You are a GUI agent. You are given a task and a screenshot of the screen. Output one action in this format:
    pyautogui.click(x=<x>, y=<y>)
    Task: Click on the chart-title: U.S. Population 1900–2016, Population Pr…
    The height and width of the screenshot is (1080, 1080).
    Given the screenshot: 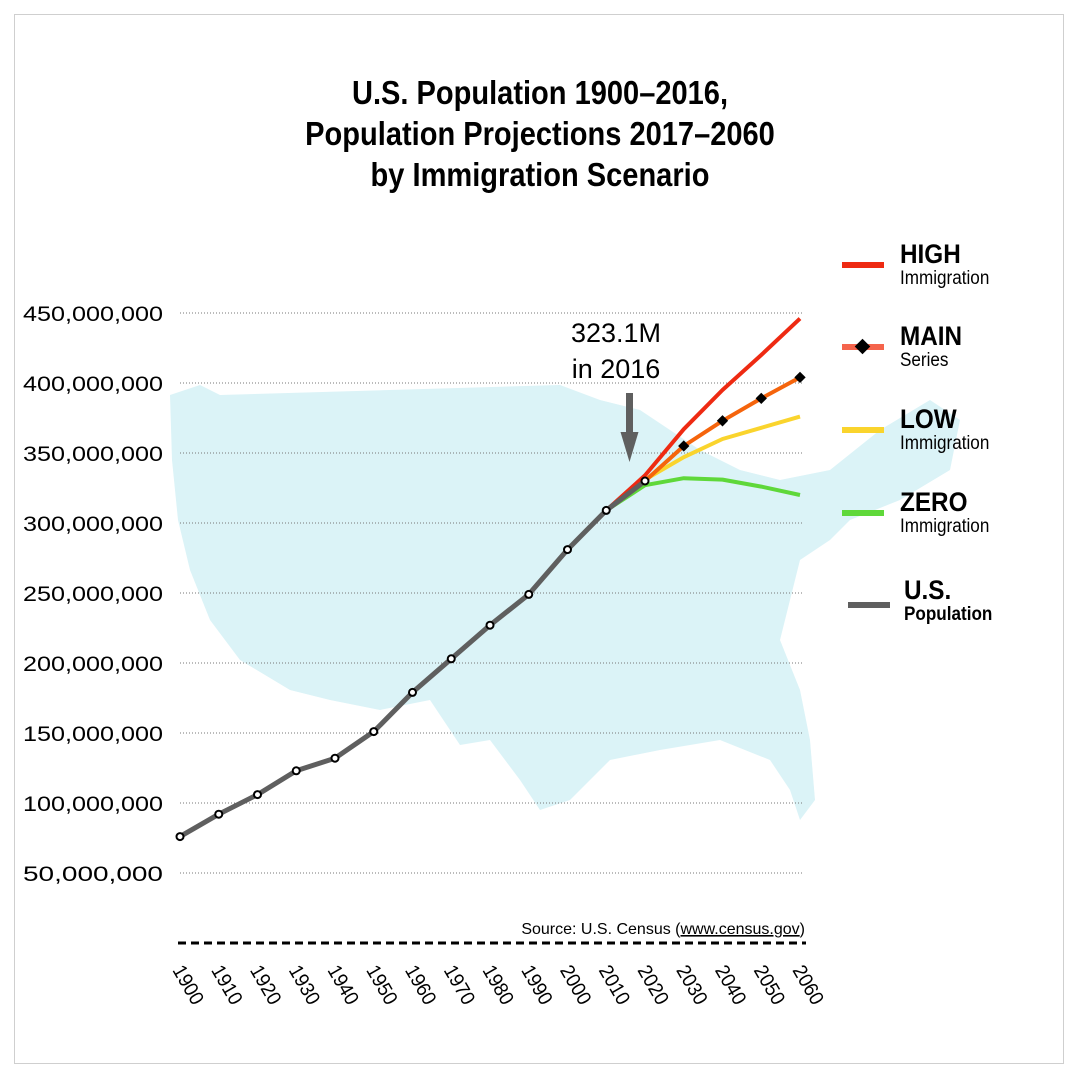 What is the action you would take?
    pyautogui.click(x=540, y=133)
    